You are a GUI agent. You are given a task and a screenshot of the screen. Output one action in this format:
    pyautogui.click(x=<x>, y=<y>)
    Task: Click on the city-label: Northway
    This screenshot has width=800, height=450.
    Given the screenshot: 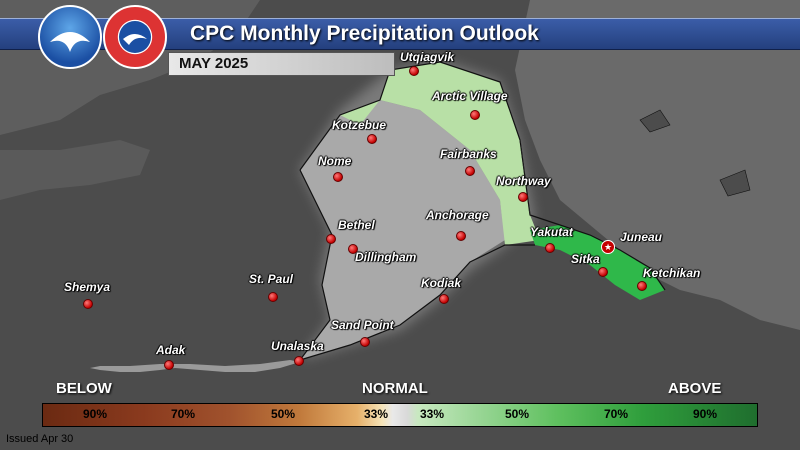 What is the action you would take?
    pyautogui.click(x=523, y=181)
    